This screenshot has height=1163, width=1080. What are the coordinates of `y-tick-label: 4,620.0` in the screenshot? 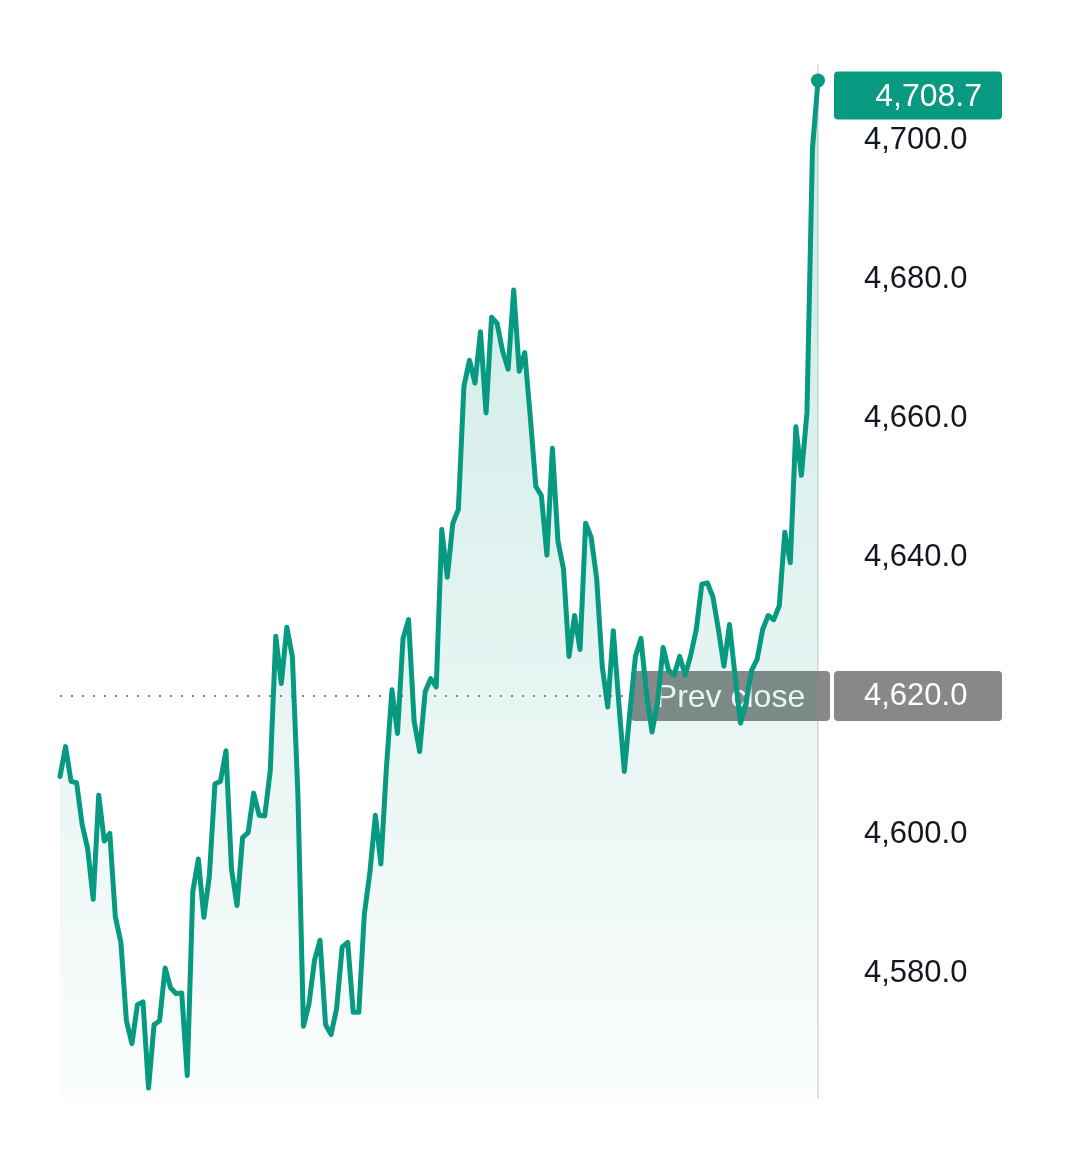 It's located at (916, 694).